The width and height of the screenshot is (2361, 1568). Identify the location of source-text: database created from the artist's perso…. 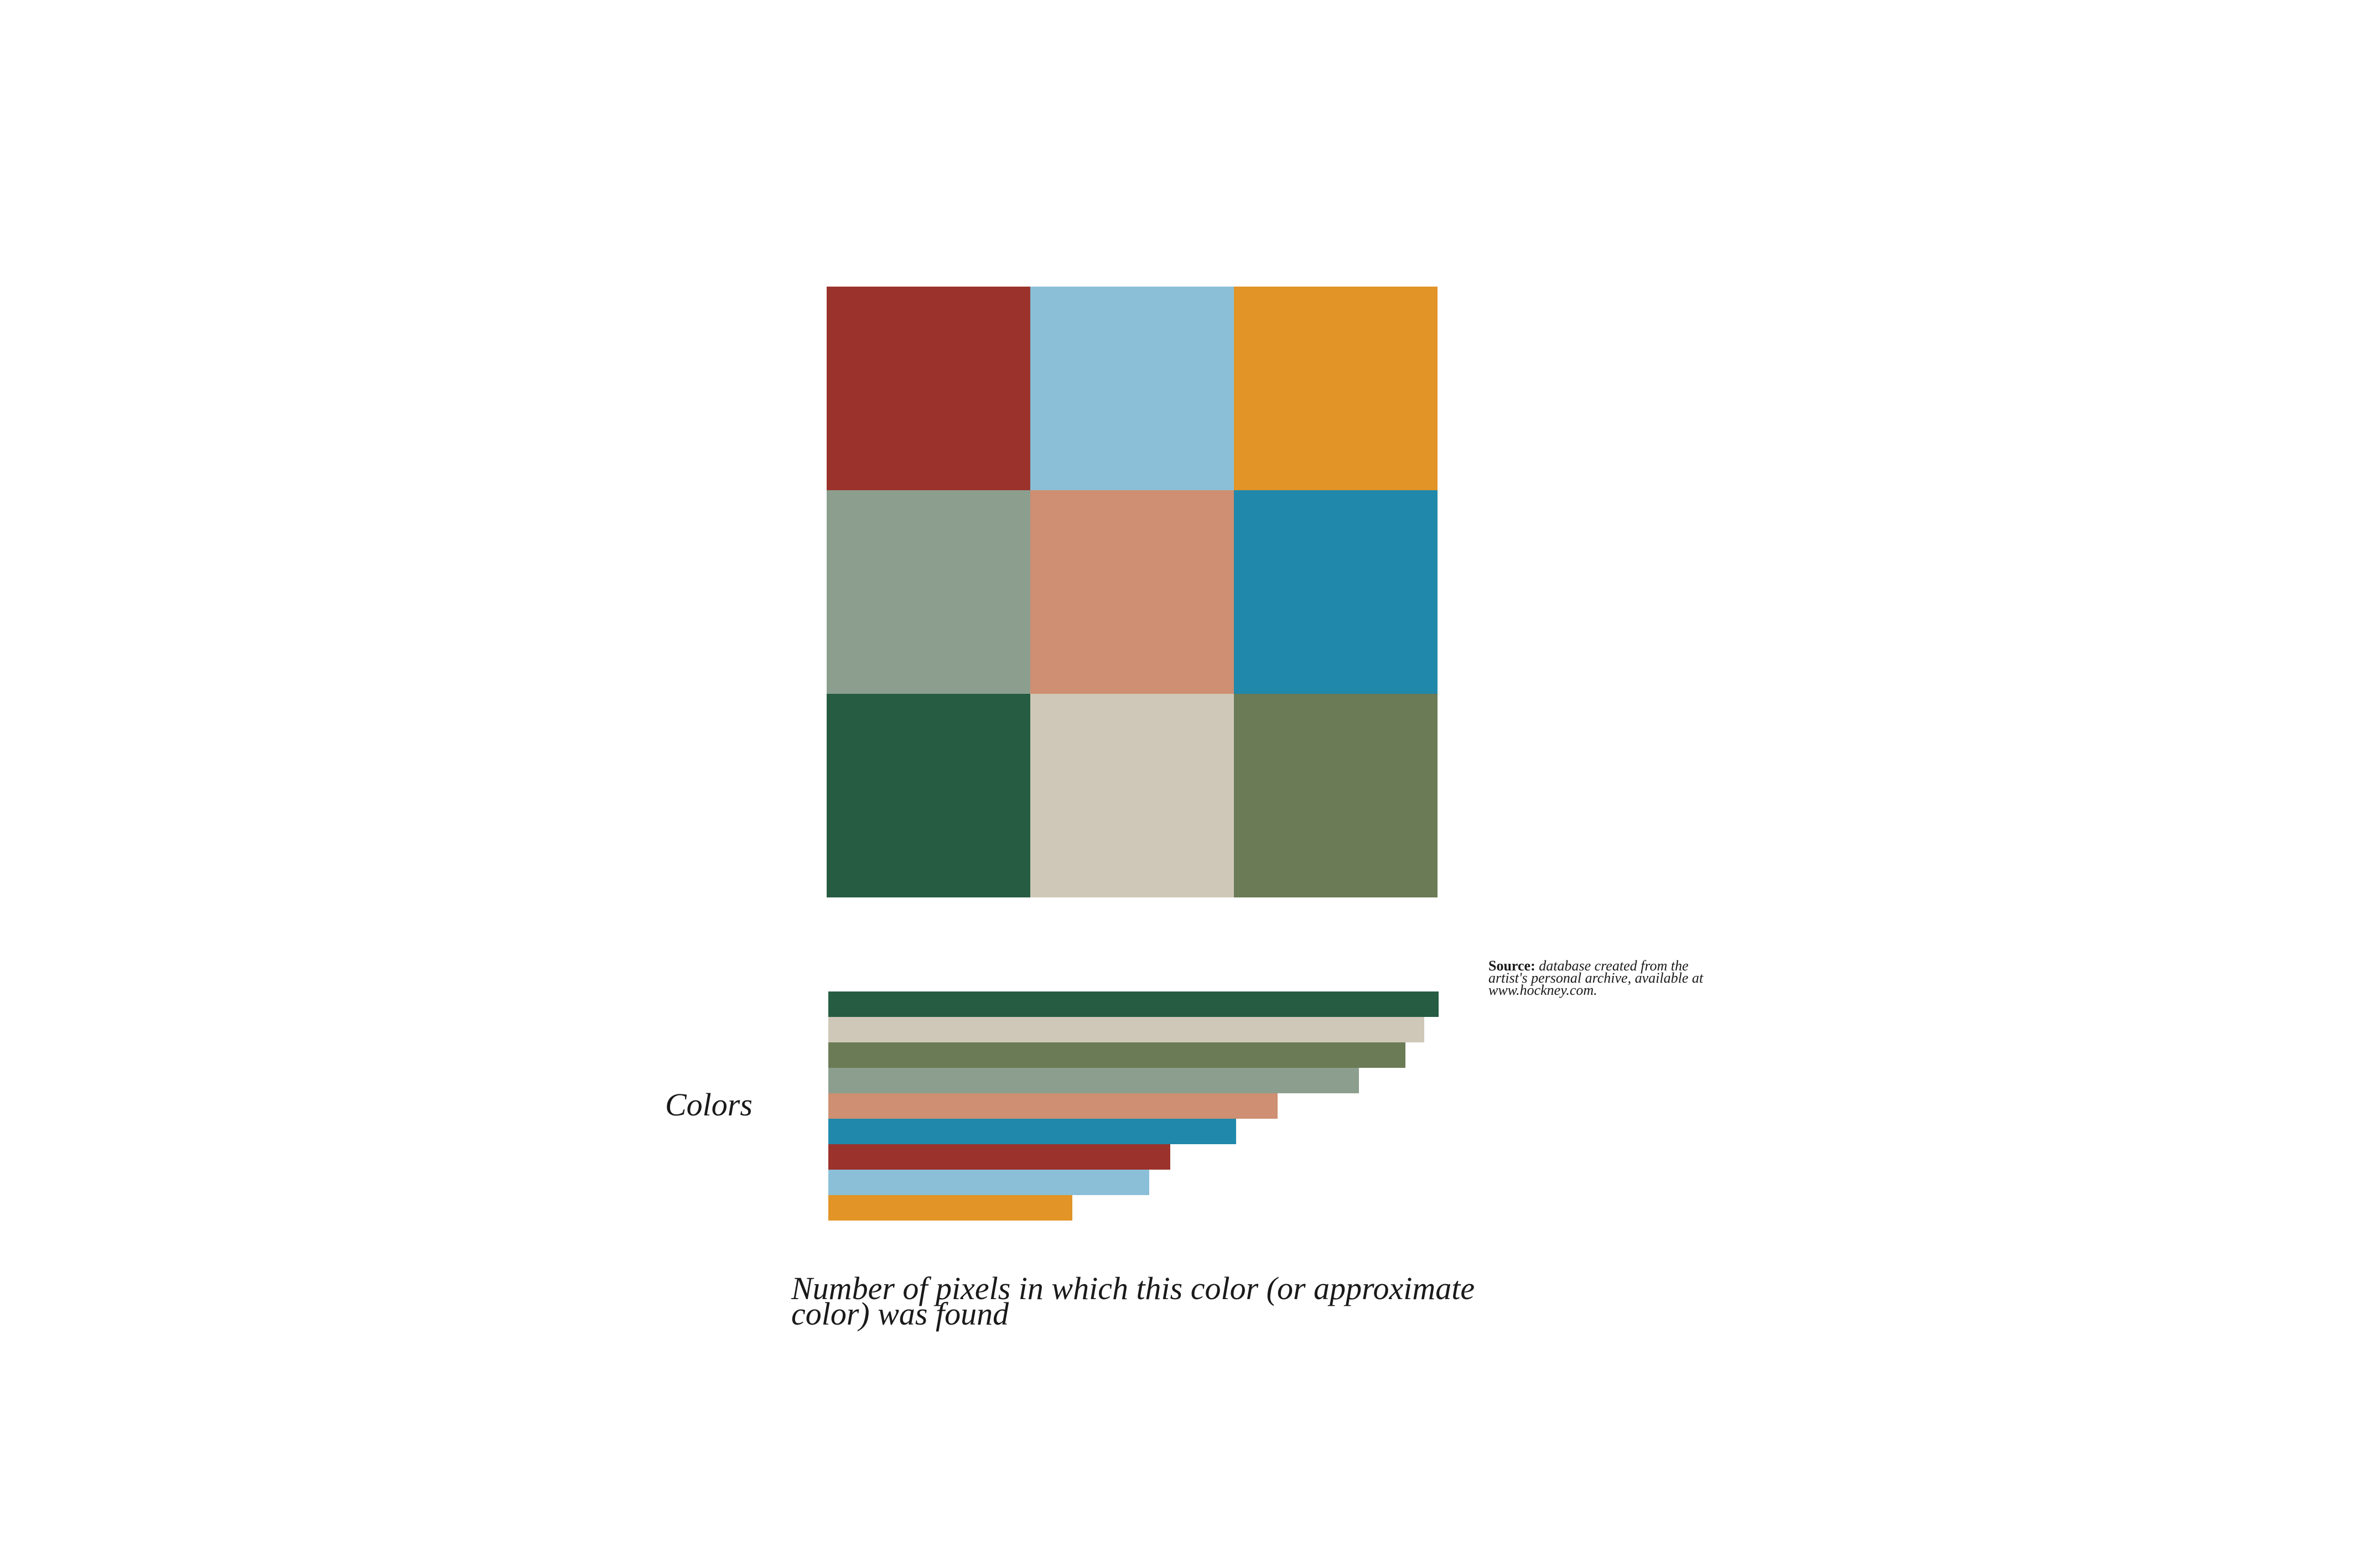
(1596, 979).